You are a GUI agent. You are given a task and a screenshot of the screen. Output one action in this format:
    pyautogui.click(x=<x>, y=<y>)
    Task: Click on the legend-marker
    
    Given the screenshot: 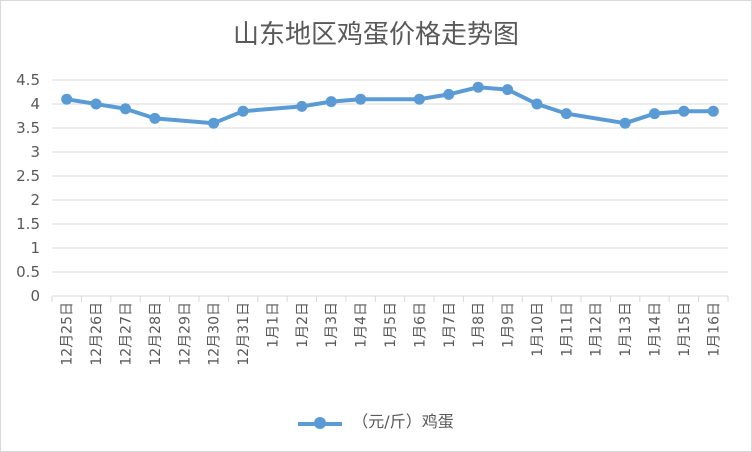 What is the action you would take?
    pyautogui.click(x=320, y=422)
    